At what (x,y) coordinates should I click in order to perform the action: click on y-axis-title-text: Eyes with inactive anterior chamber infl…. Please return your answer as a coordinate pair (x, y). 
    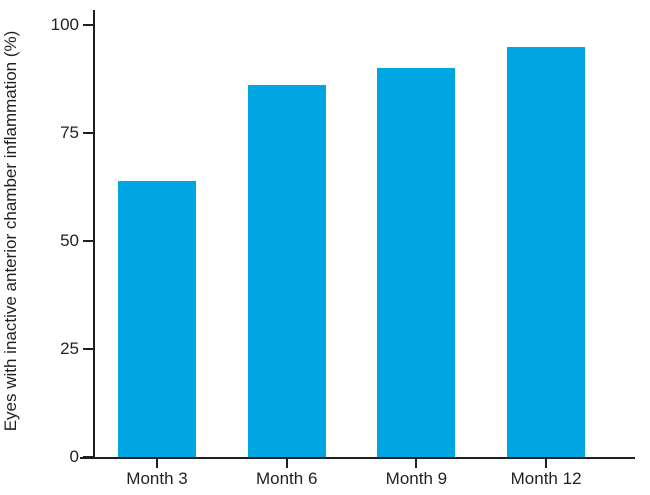
    Looking at the image, I should click on (10, 231).